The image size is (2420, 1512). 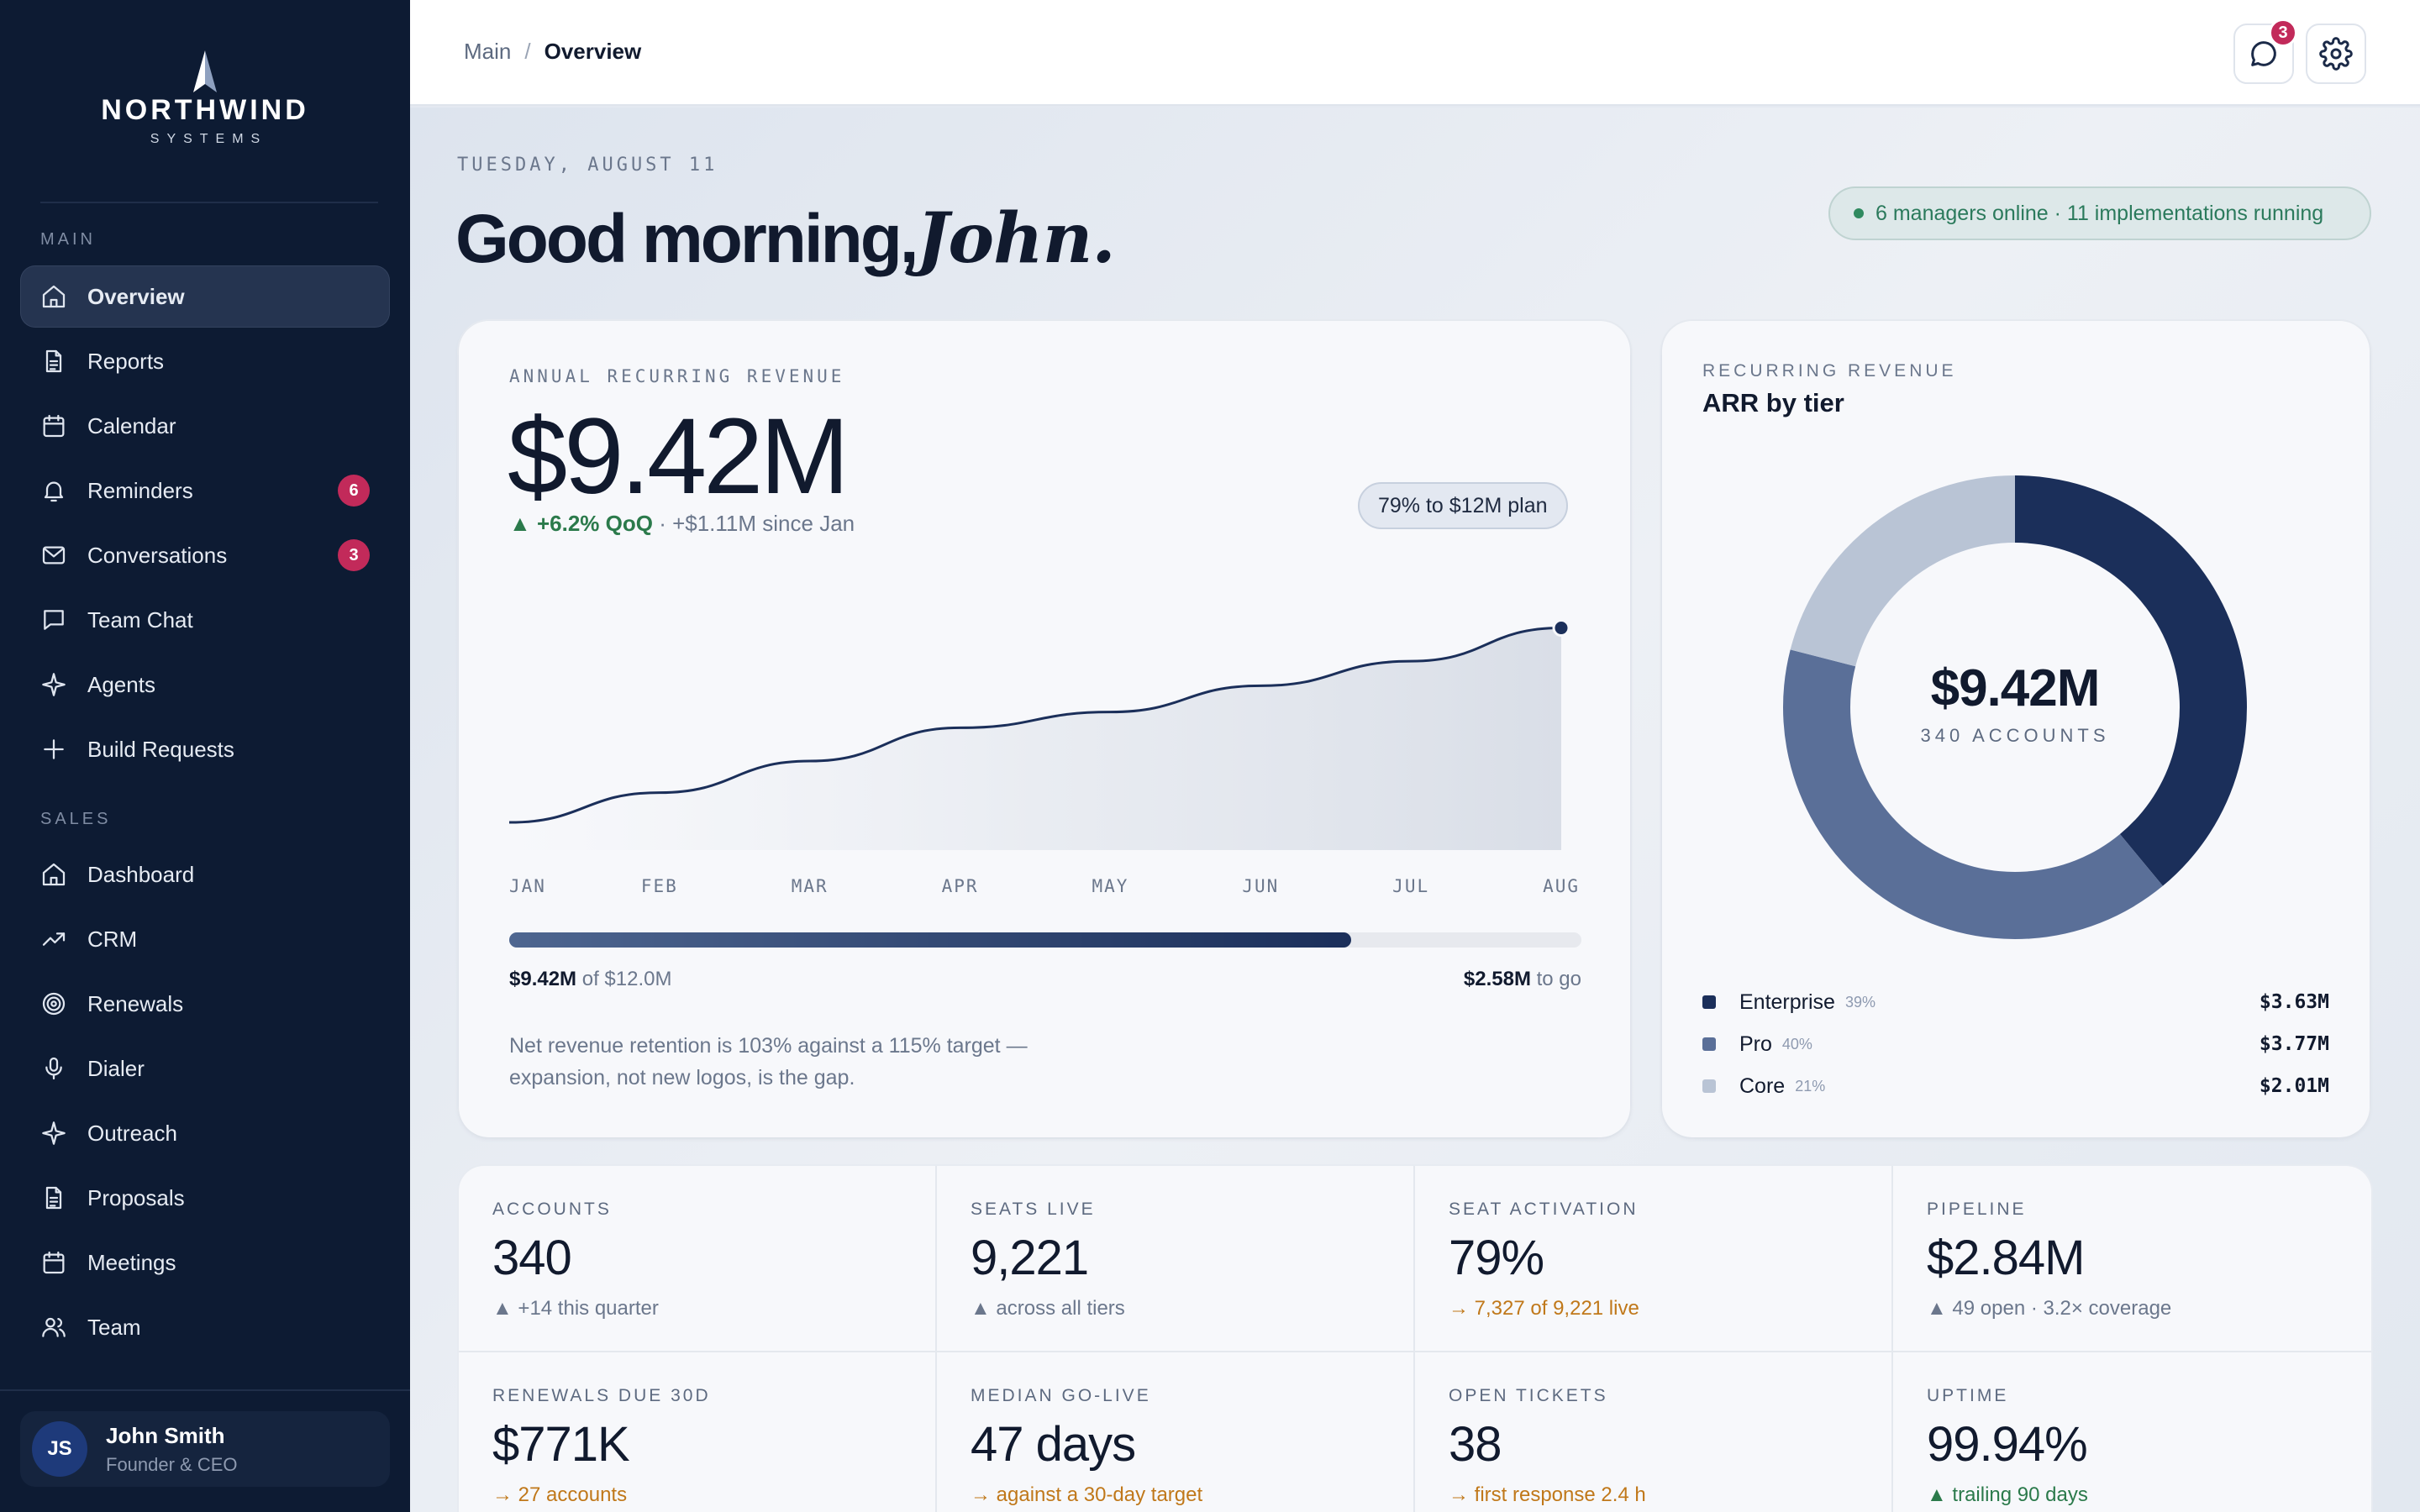 What do you see at coordinates (205, 685) in the screenshot?
I see `sidebar-item-agents: Agents` at bounding box center [205, 685].